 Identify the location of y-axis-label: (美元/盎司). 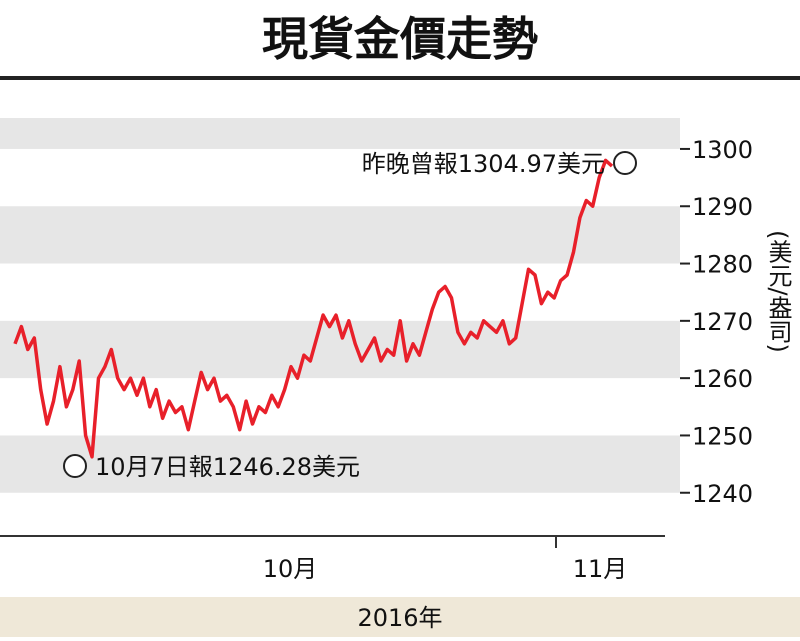
(778, 291).